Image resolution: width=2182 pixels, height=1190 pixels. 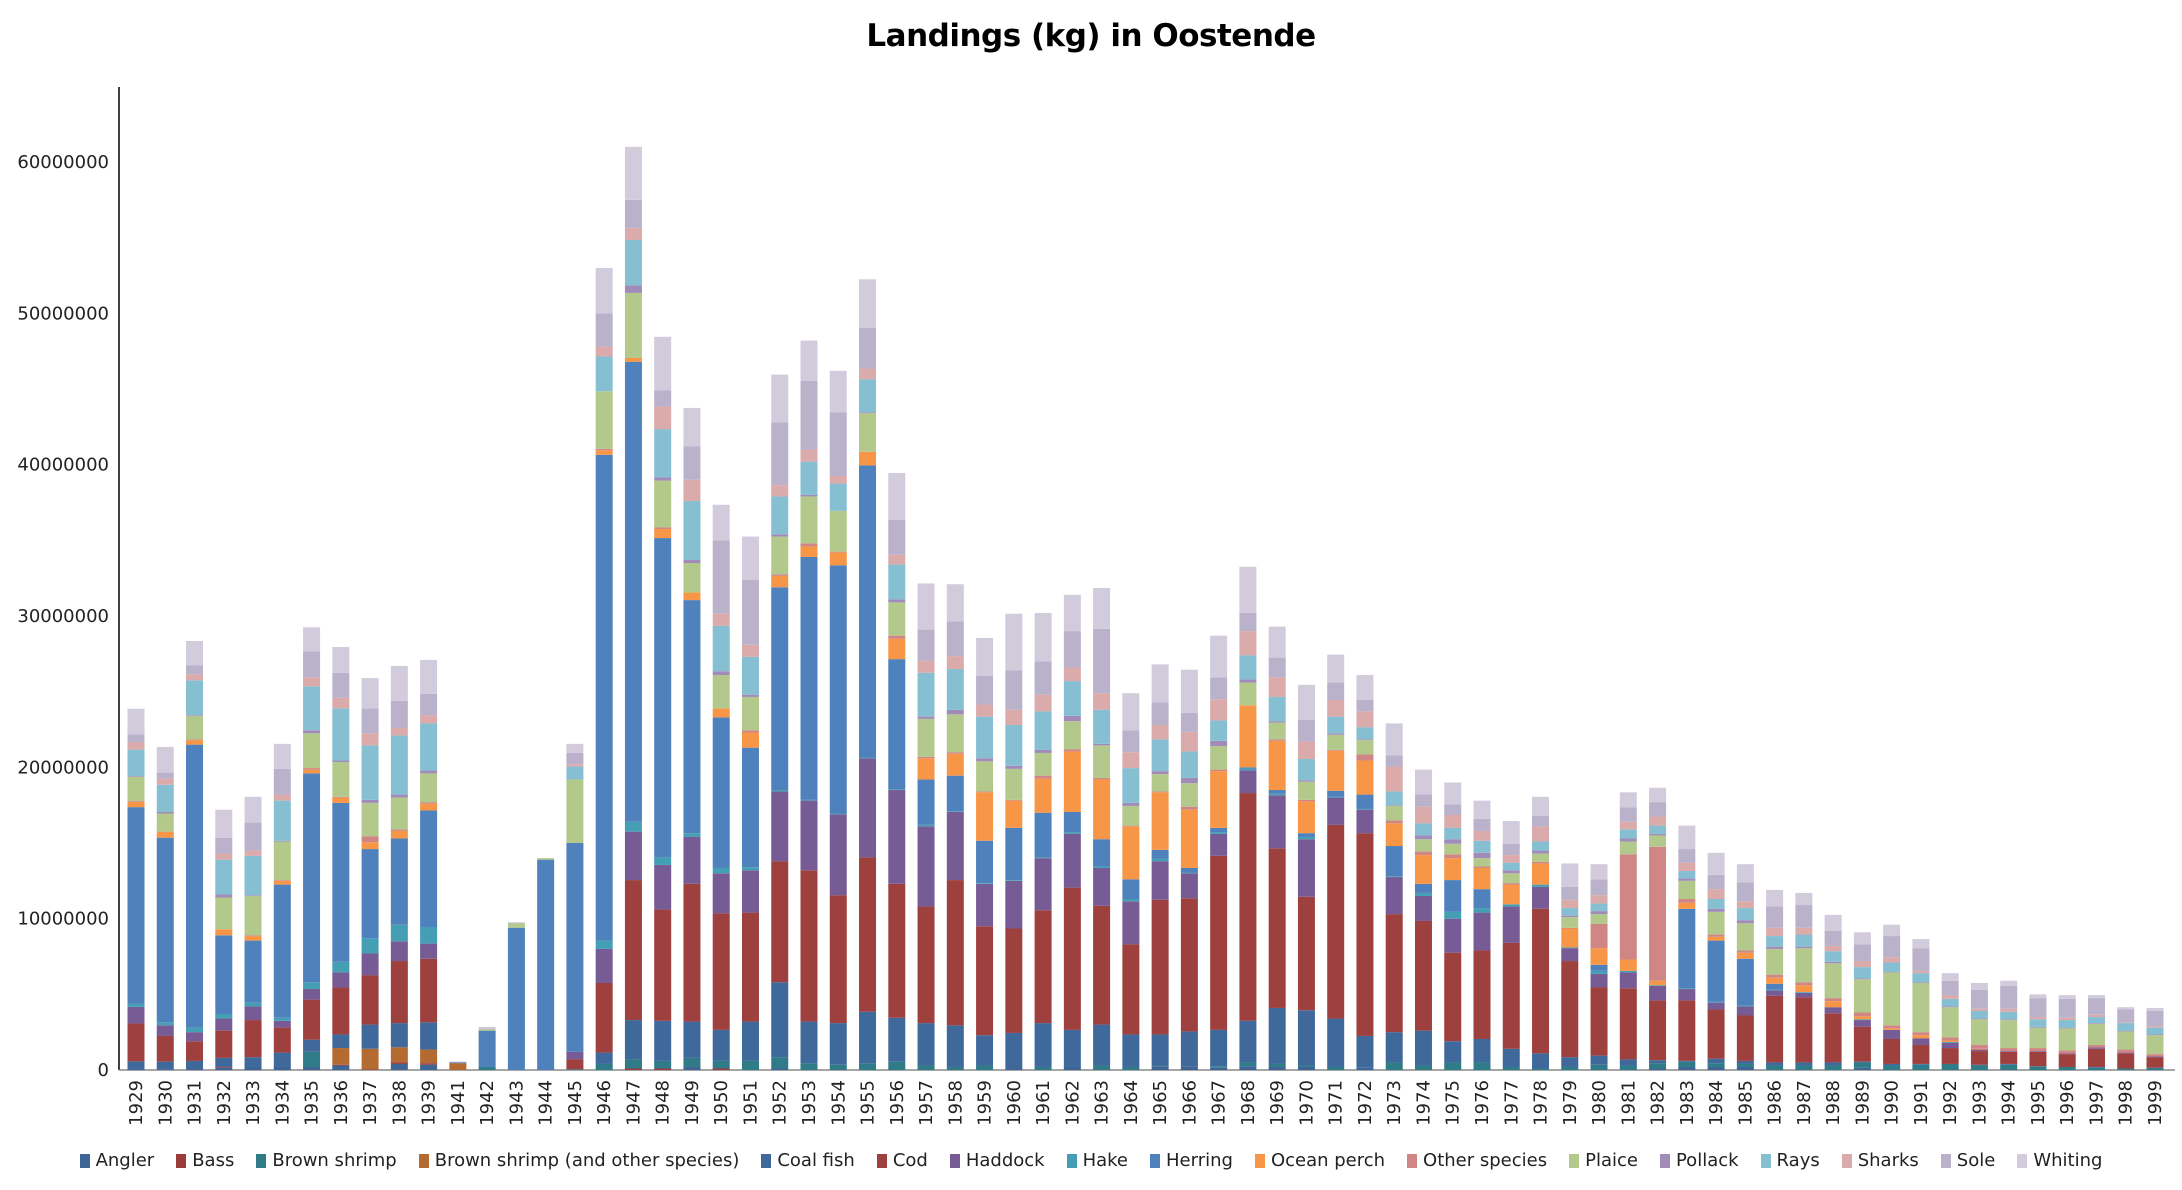 I want to click on bar-segment-rays-1932, so click(x=224, y=877).